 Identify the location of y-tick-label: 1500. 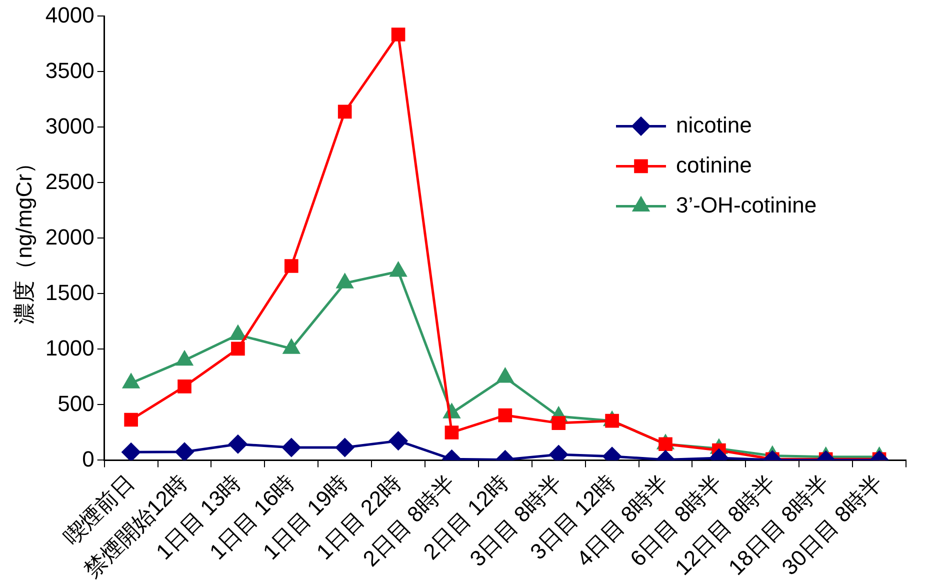
(69, 292).